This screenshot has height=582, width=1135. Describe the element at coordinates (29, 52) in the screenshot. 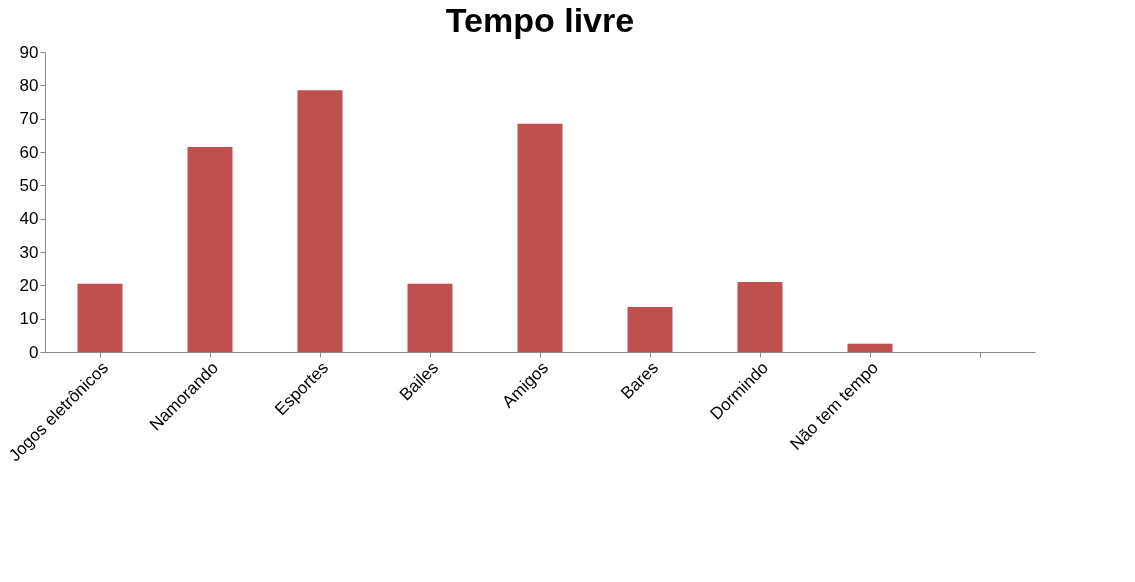

I see `y-tick-label: 90` at that location.